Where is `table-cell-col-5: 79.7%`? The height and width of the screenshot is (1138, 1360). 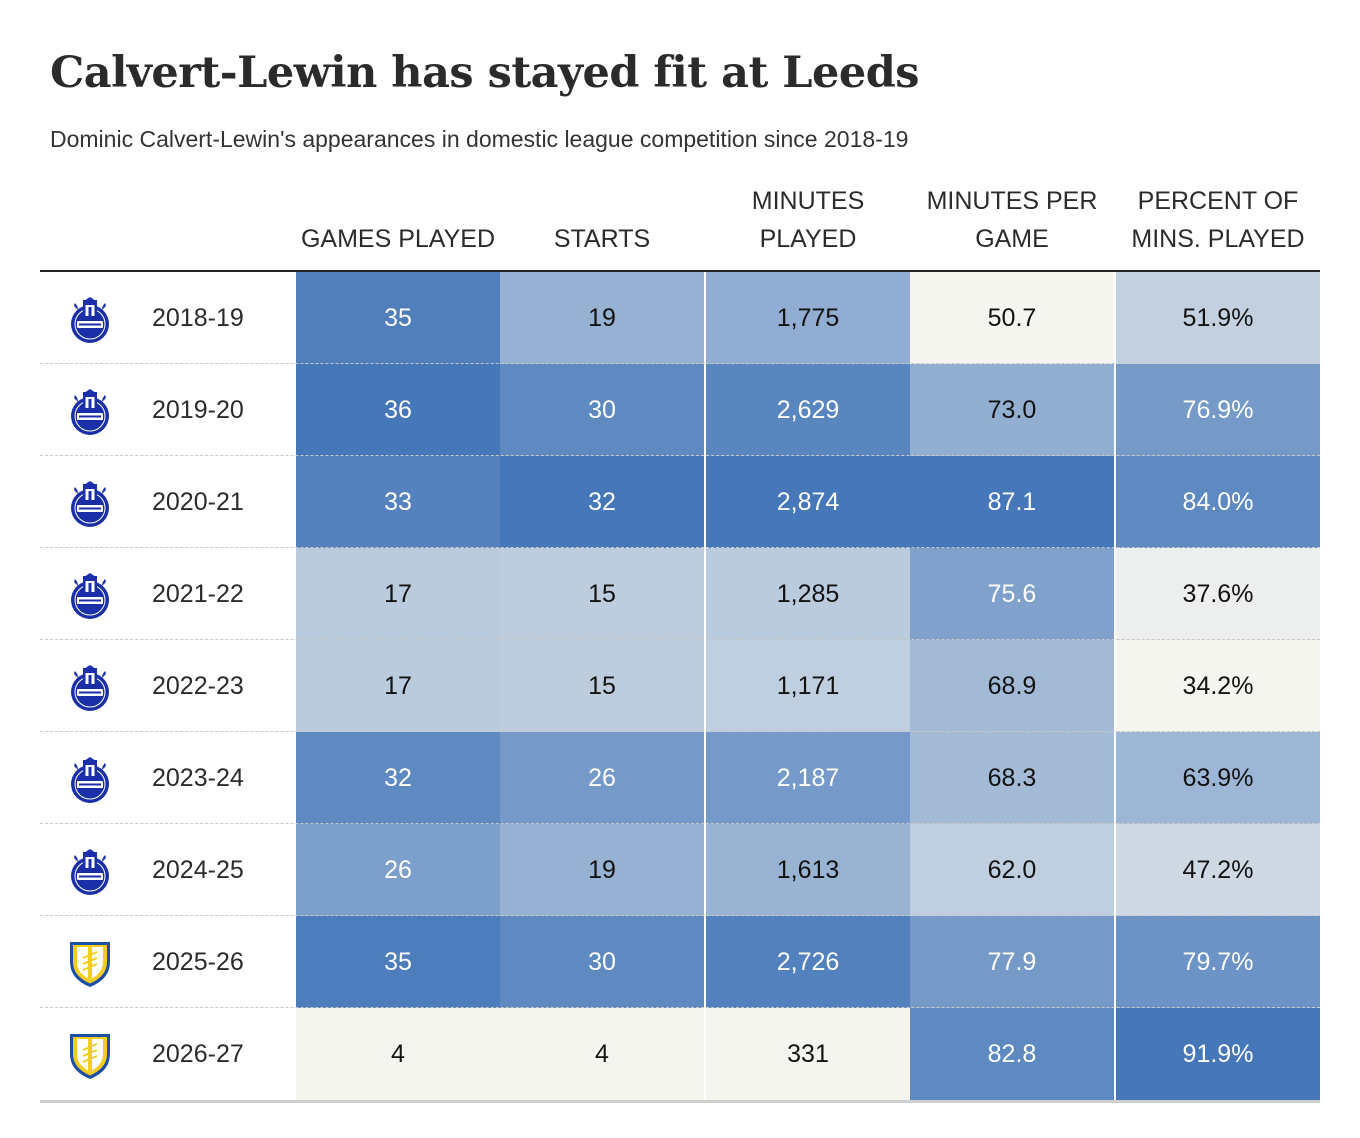 table-cell-col-5: 79.7% is located at coordinates (1218, 962).